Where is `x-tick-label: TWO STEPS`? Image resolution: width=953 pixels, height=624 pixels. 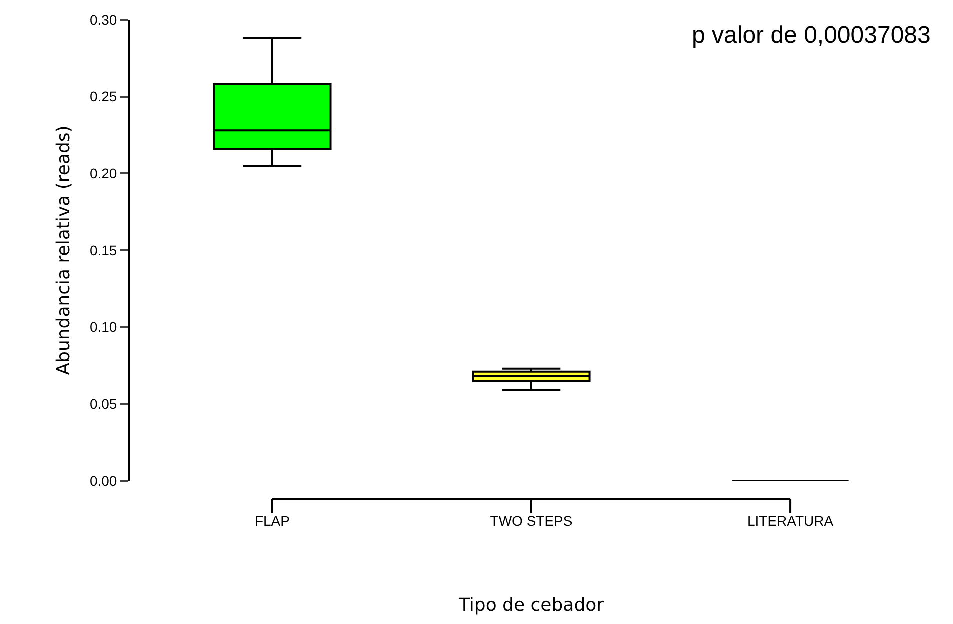
x-tick-label: TWO STEPS is located at coordinates (531, 521).